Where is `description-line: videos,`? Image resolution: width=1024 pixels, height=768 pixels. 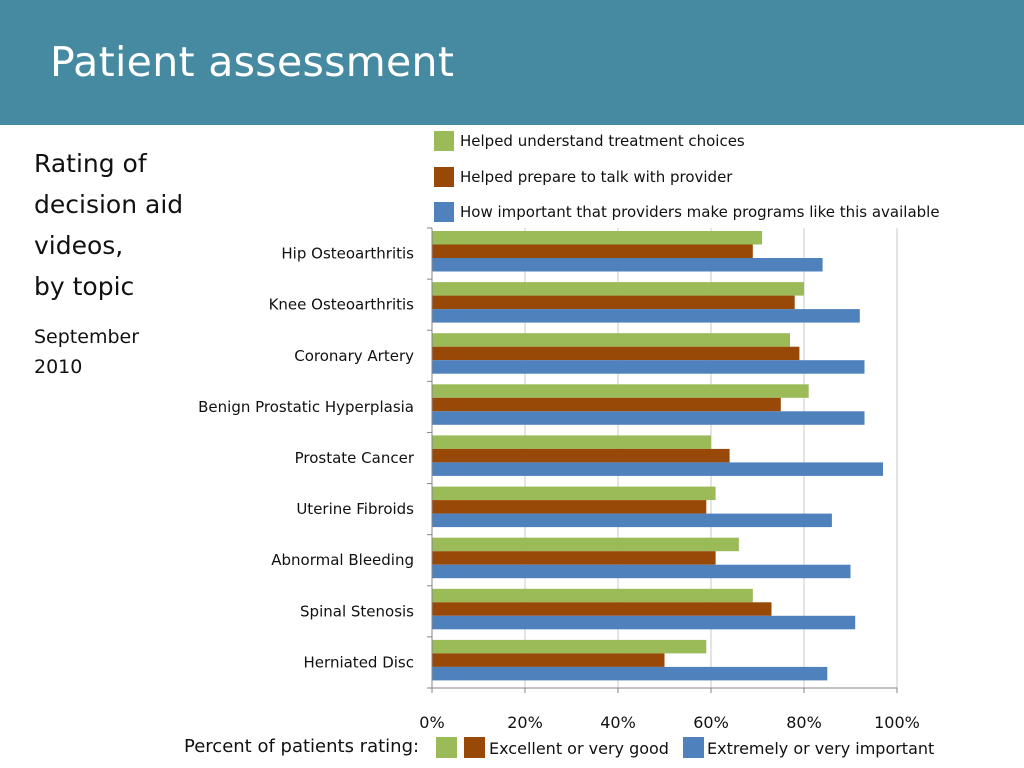
description-line: videos, is located at coordinates (79, 245).